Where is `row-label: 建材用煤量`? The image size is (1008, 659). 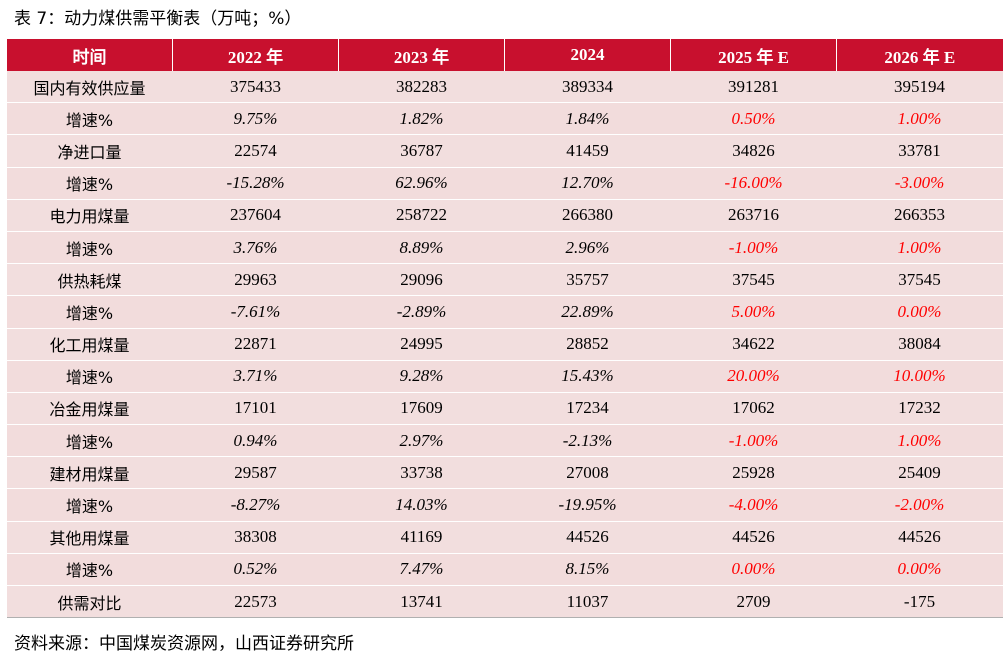
row-label: 建材用煤量 is located at coordinates (89, 473).